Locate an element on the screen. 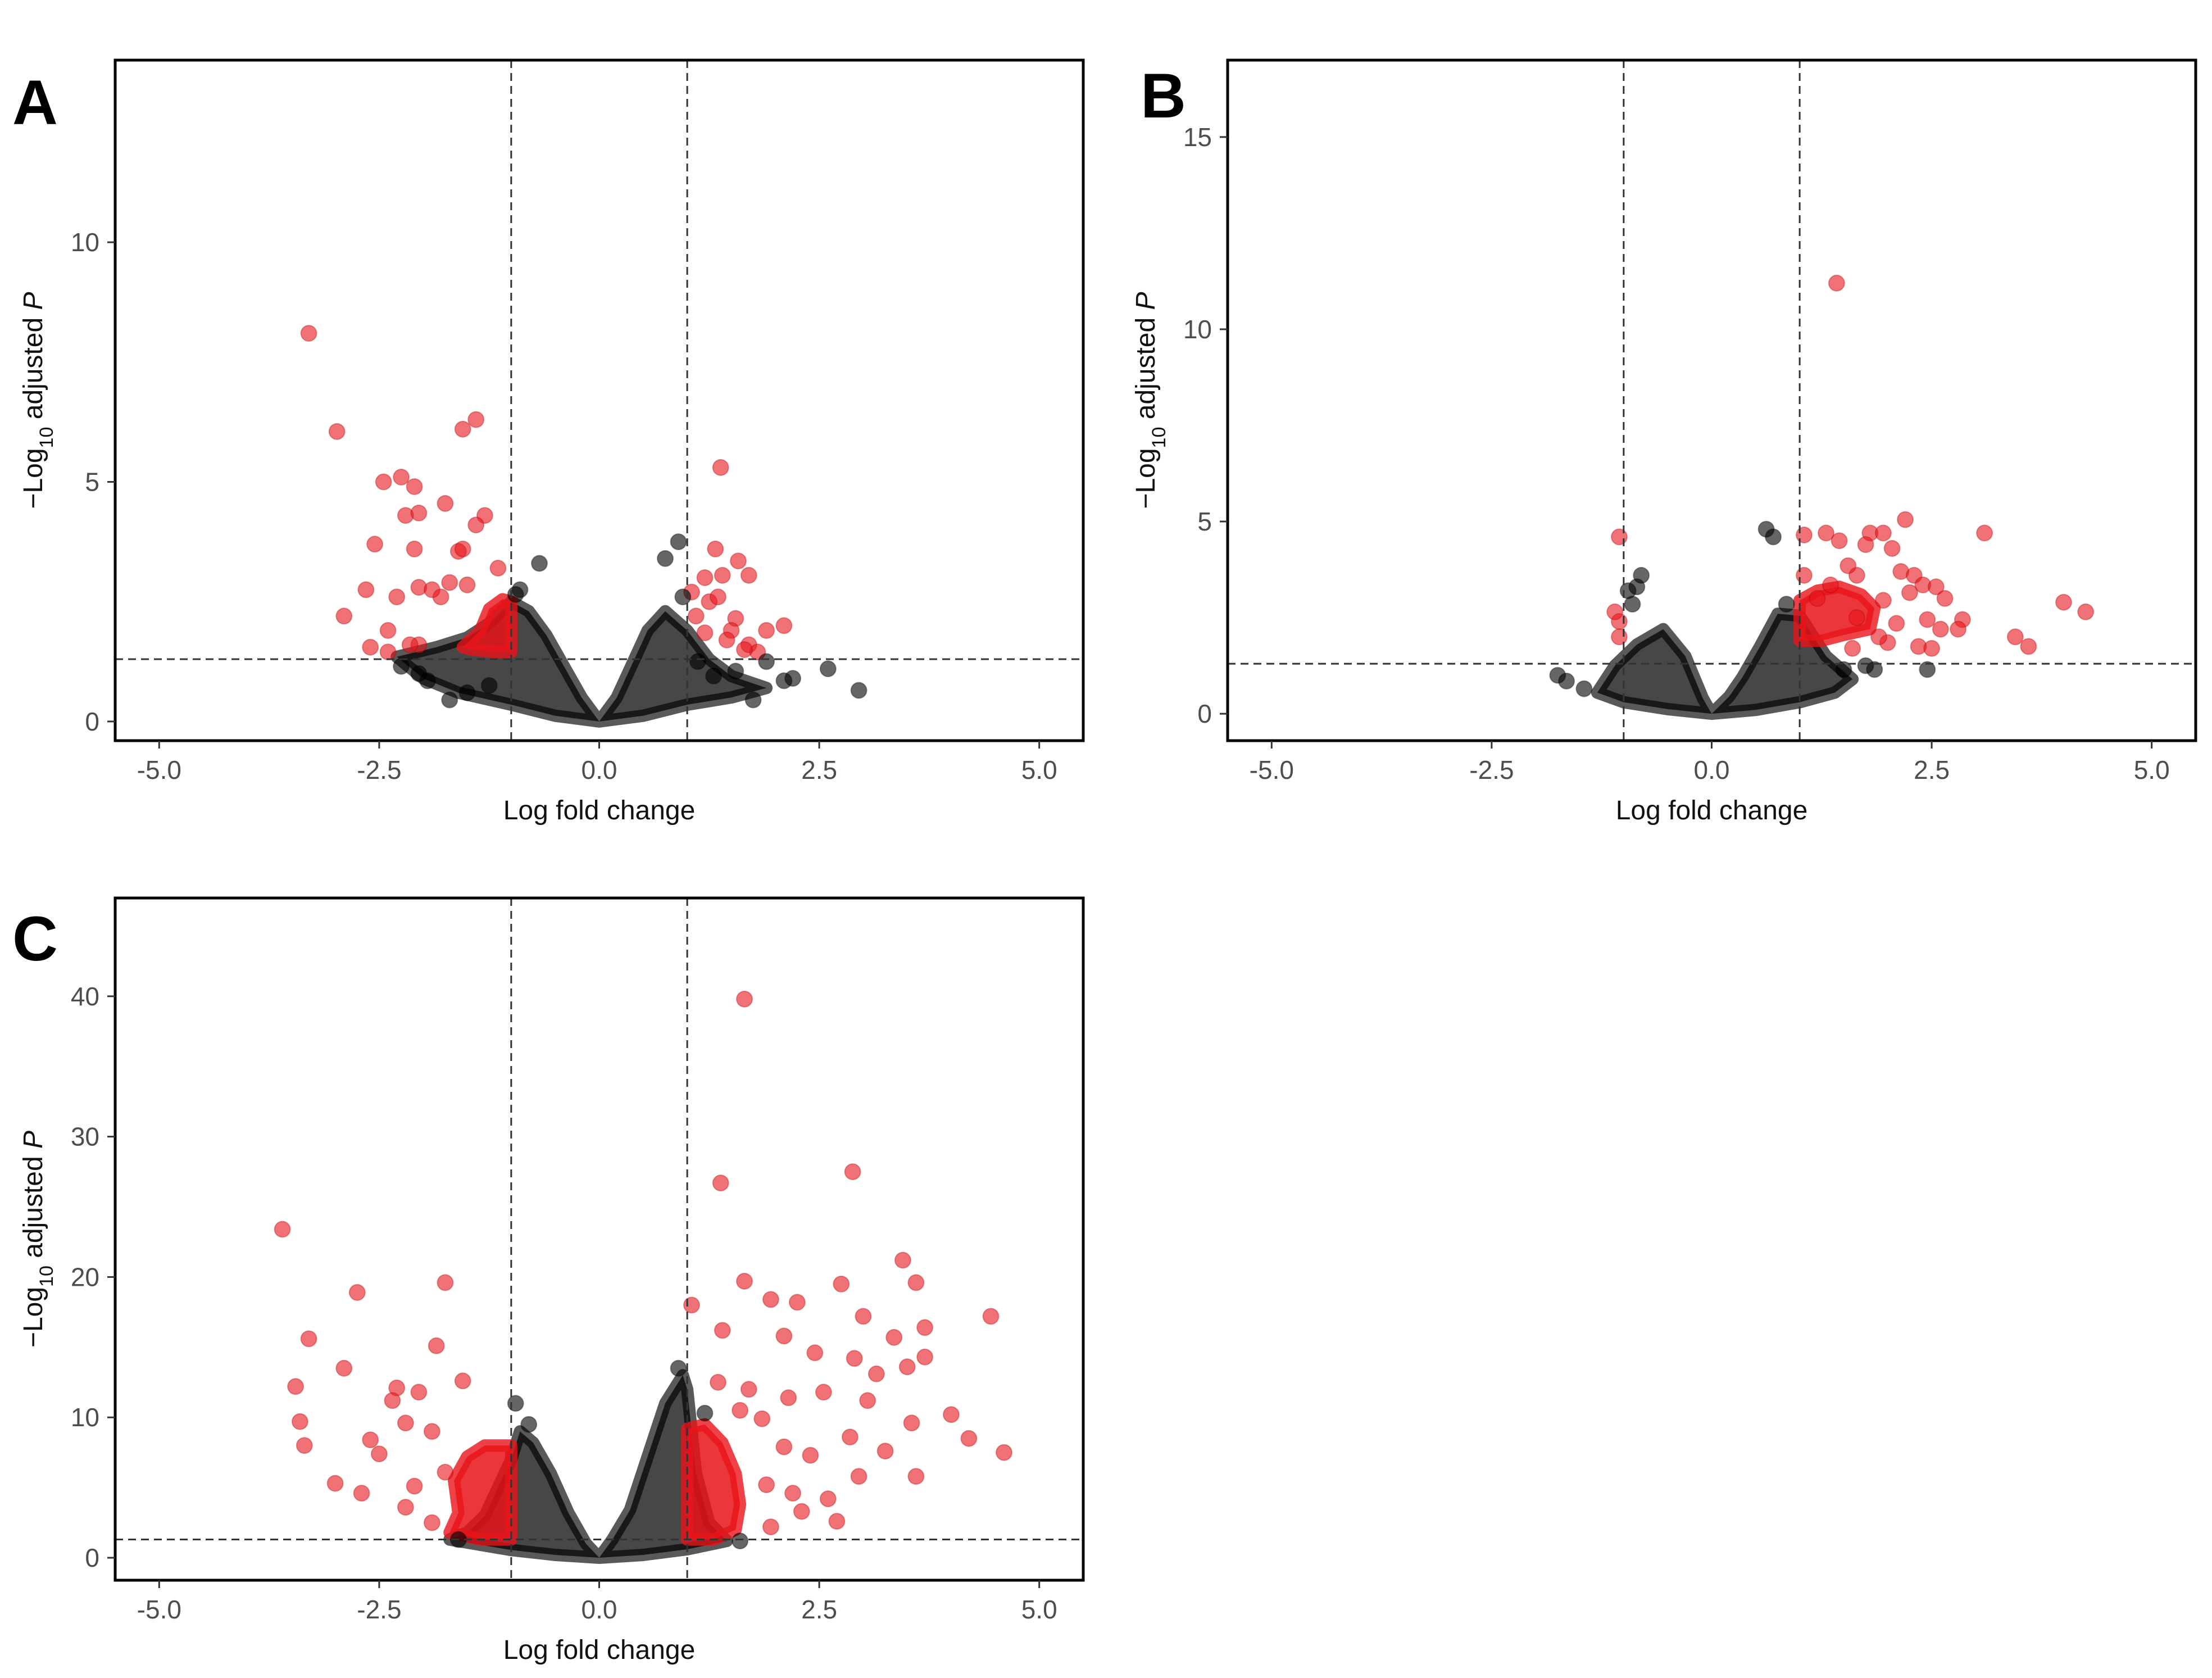 This screenshot has width=2212, height=1678. panel-letter: B is located at coordinates (1163, 96).